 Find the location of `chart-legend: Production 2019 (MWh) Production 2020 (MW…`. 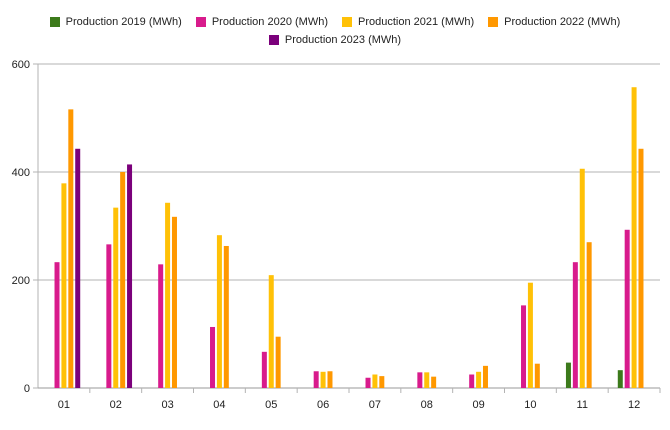

chart-legend: Production 2019 (MWh) Production 2020 (MW… is located at coordinates (335, 31).